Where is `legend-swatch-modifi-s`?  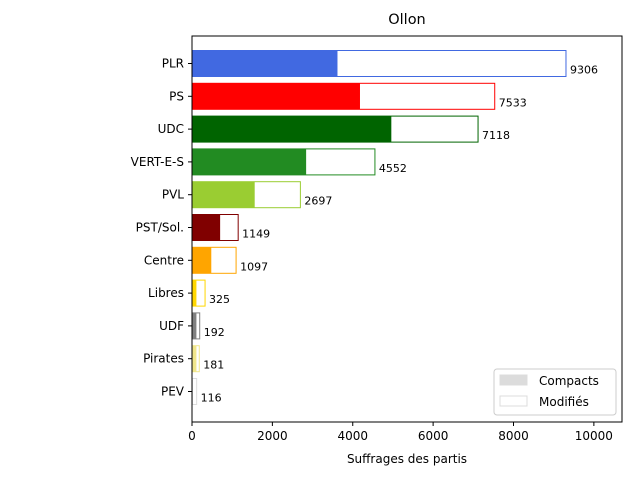
legend-swatch-modifi-s is located at coordinates (513, 401).